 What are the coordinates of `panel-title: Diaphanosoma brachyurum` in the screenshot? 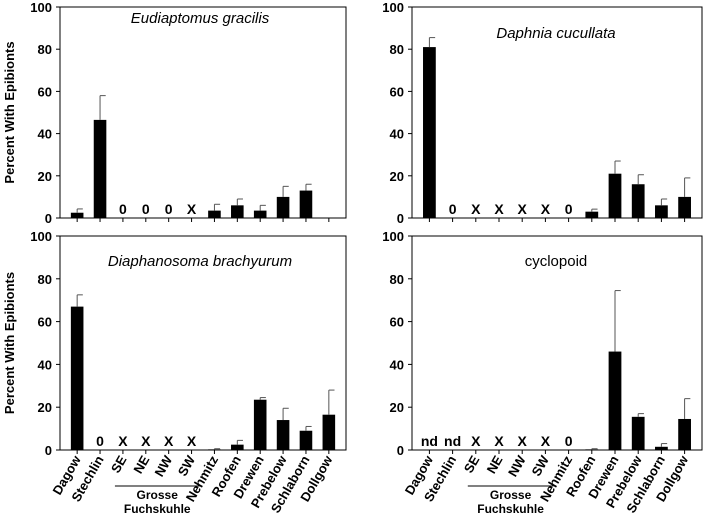 It's located at (200, 261).